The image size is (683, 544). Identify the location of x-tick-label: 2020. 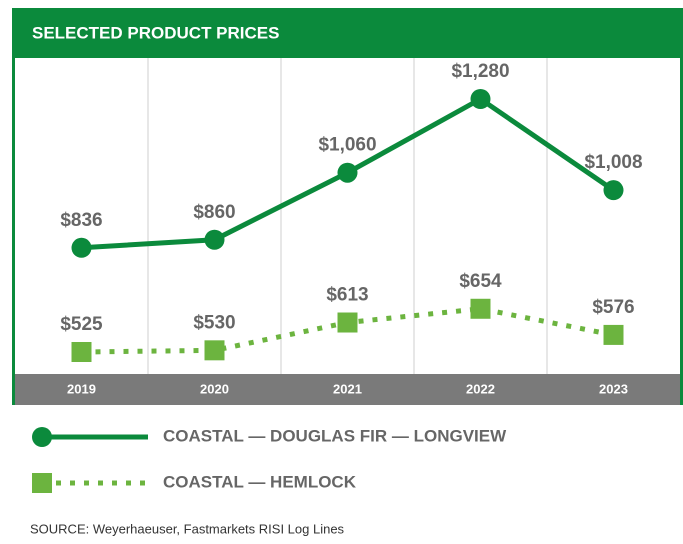
(214, 388).